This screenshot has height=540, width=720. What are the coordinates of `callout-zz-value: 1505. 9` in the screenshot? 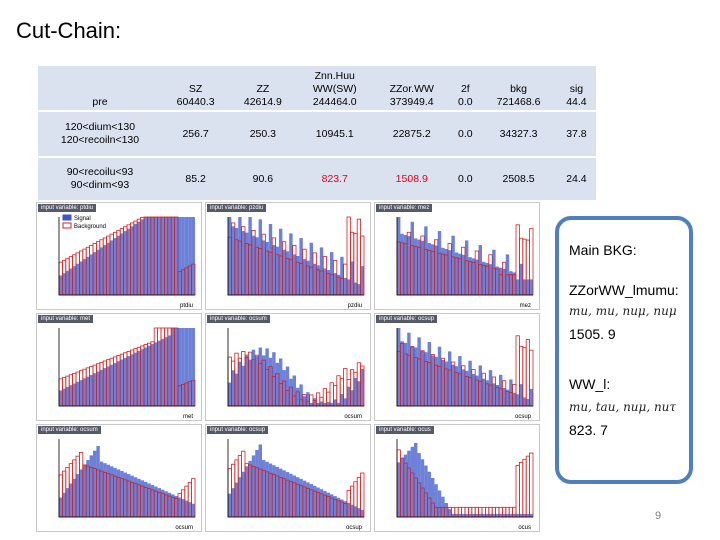 It's located at (592, 334).